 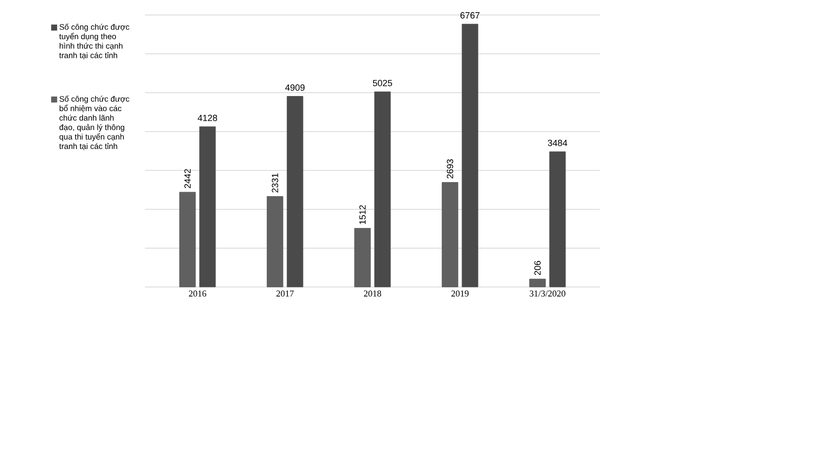 What do you see at coordinates (208, 118) in the screenshot?
I see `data-label: 4128` at bounding box center [208, 118].